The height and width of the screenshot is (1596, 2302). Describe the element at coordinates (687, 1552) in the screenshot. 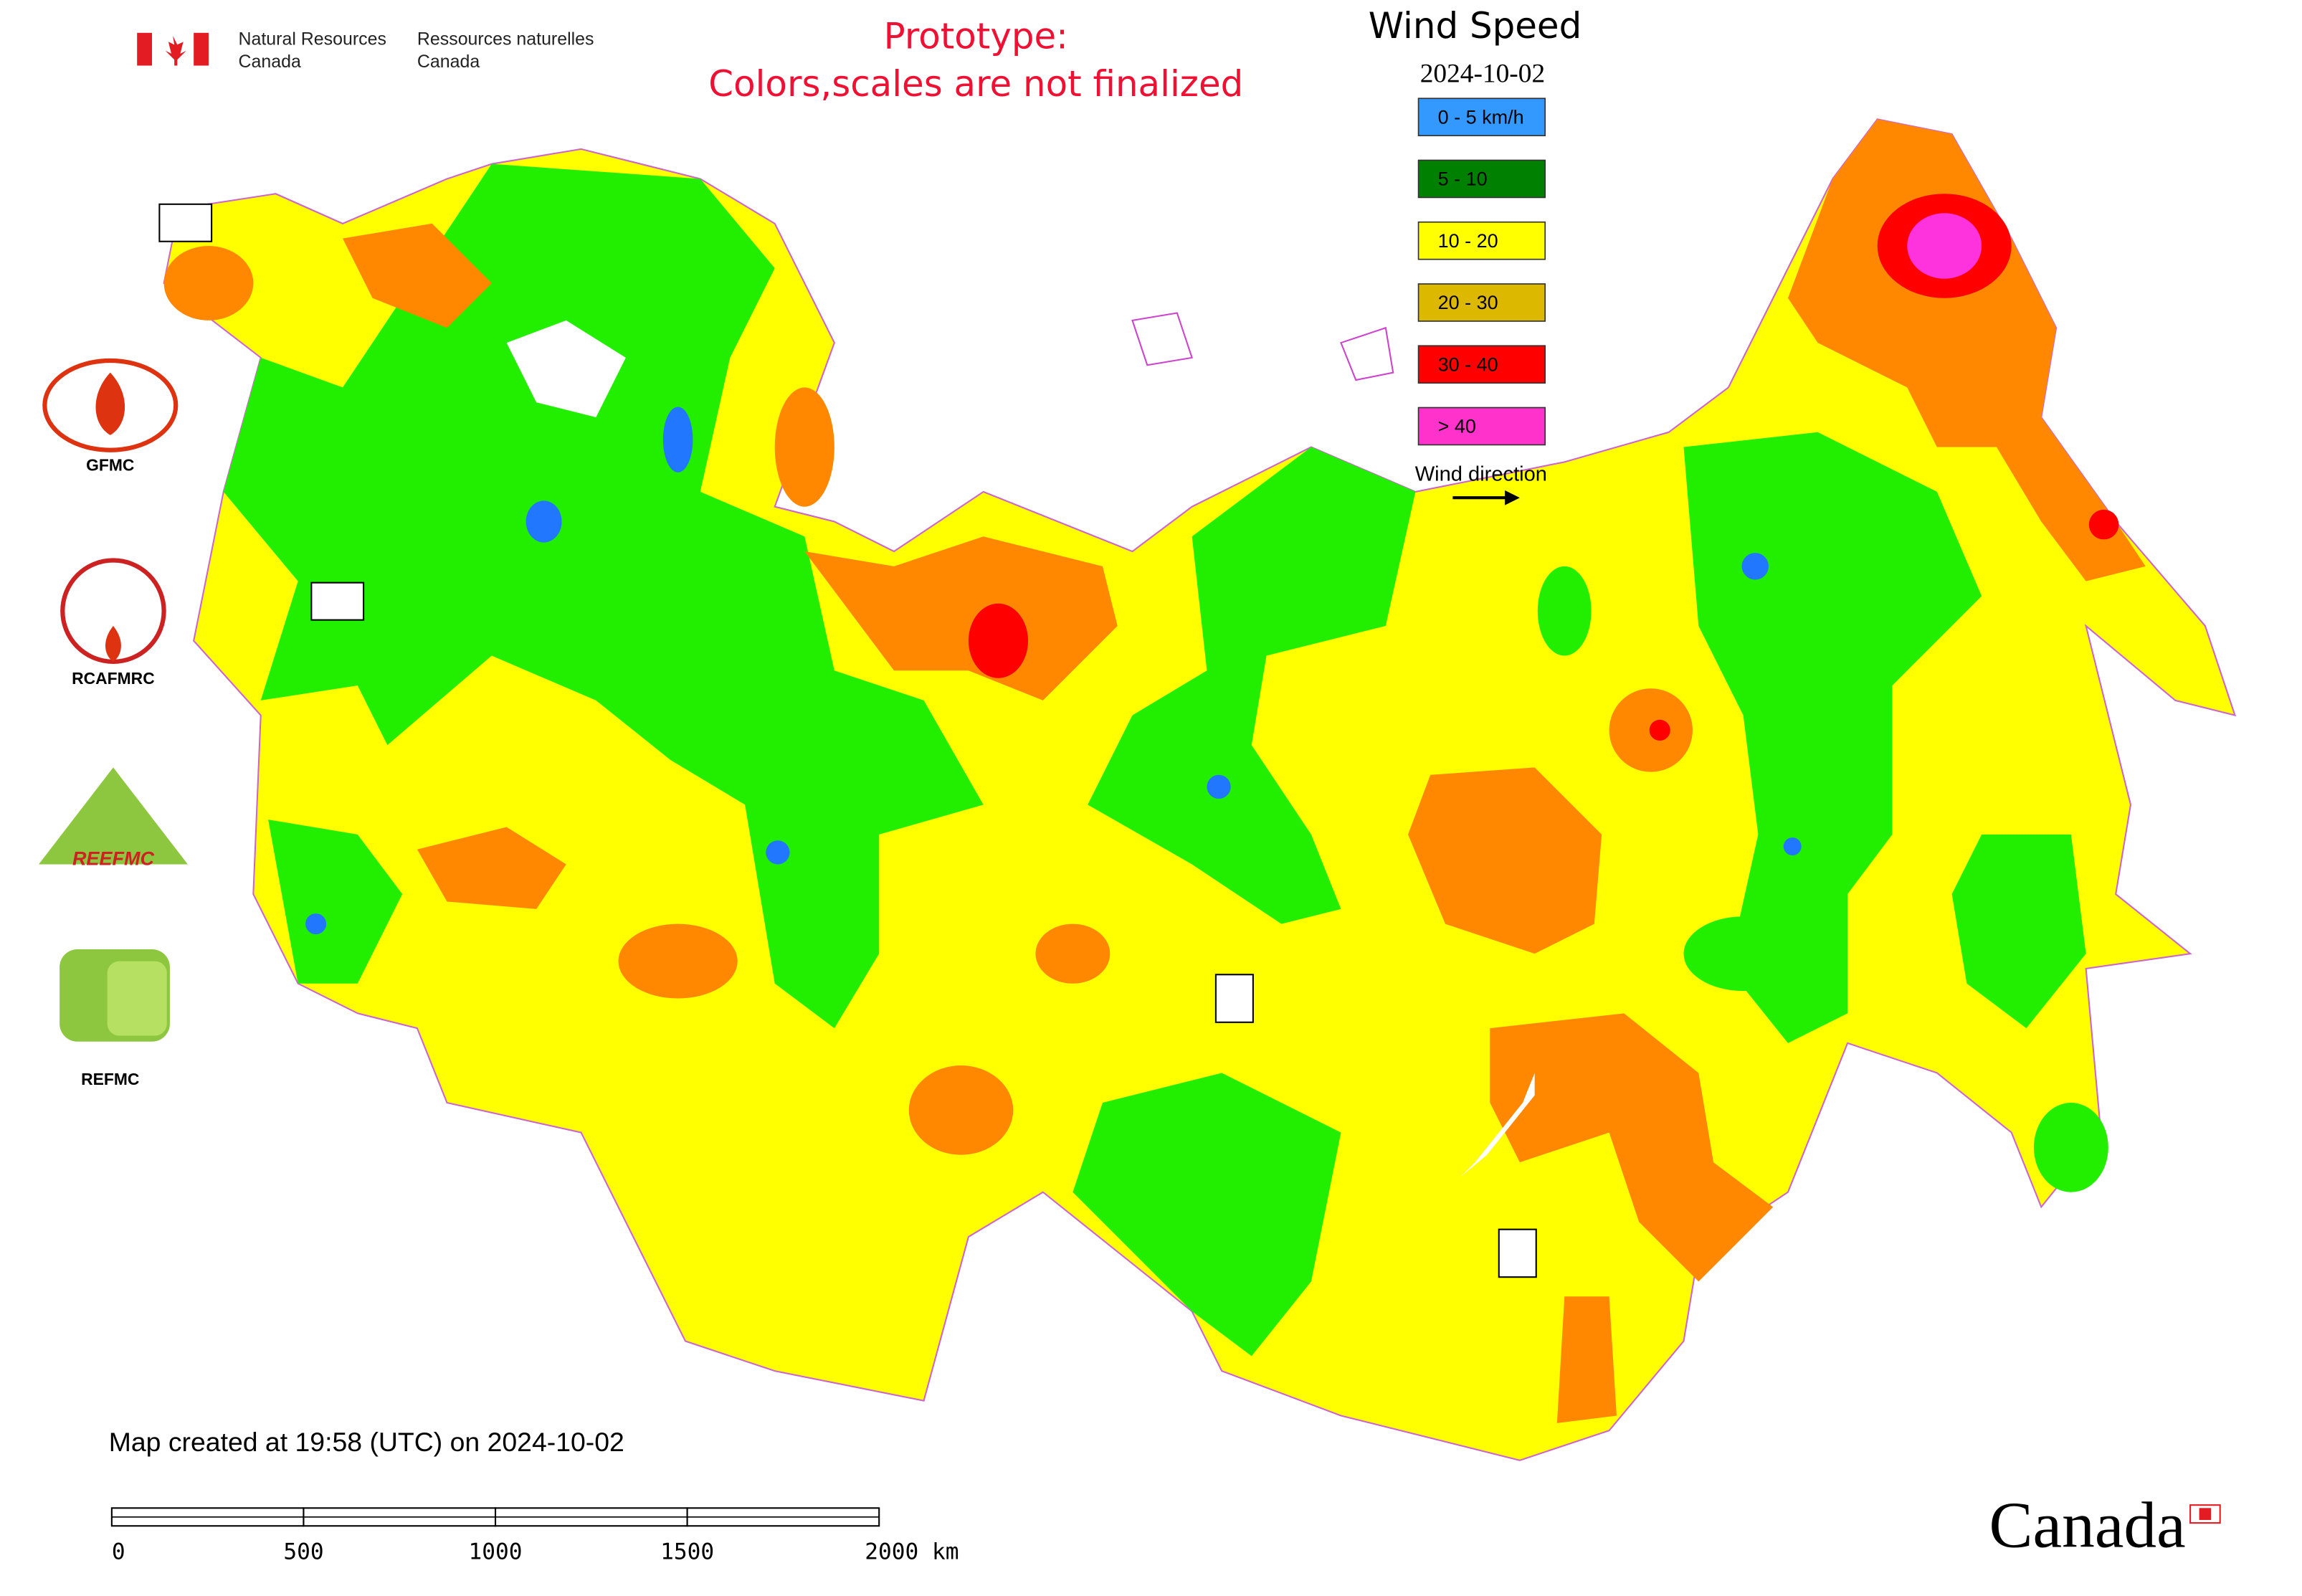

I see `scale-label: 1500` at that location.